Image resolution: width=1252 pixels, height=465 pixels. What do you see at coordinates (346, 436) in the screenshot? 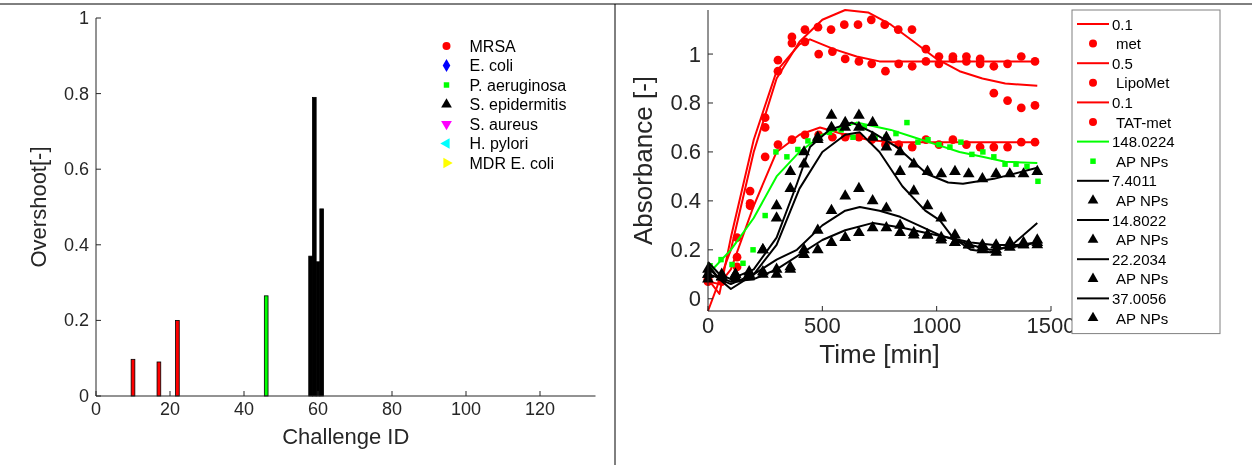
I see `x-axis-title: Challenge ID` at bounding box center [346, 436].